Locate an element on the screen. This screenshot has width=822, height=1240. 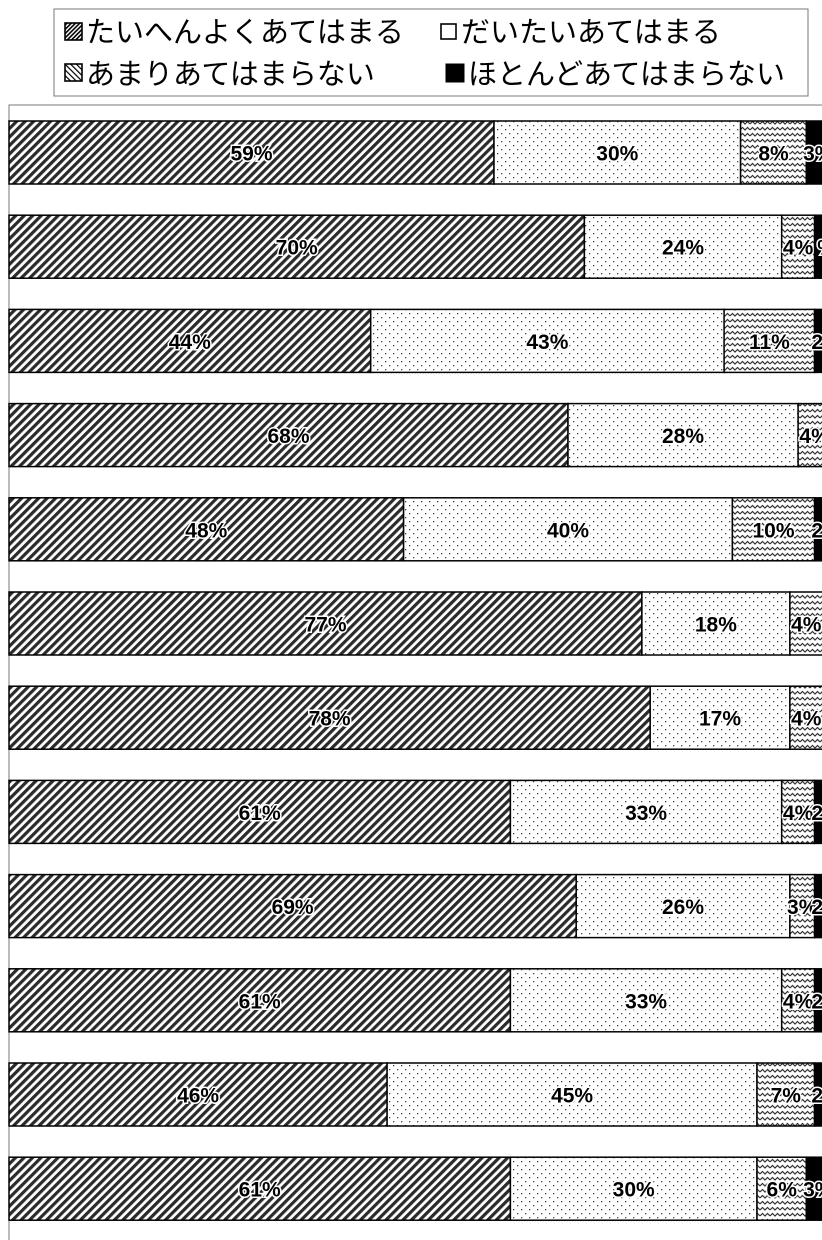
legend-label: だいたいあてはまる is located at coordinates (591, 32).